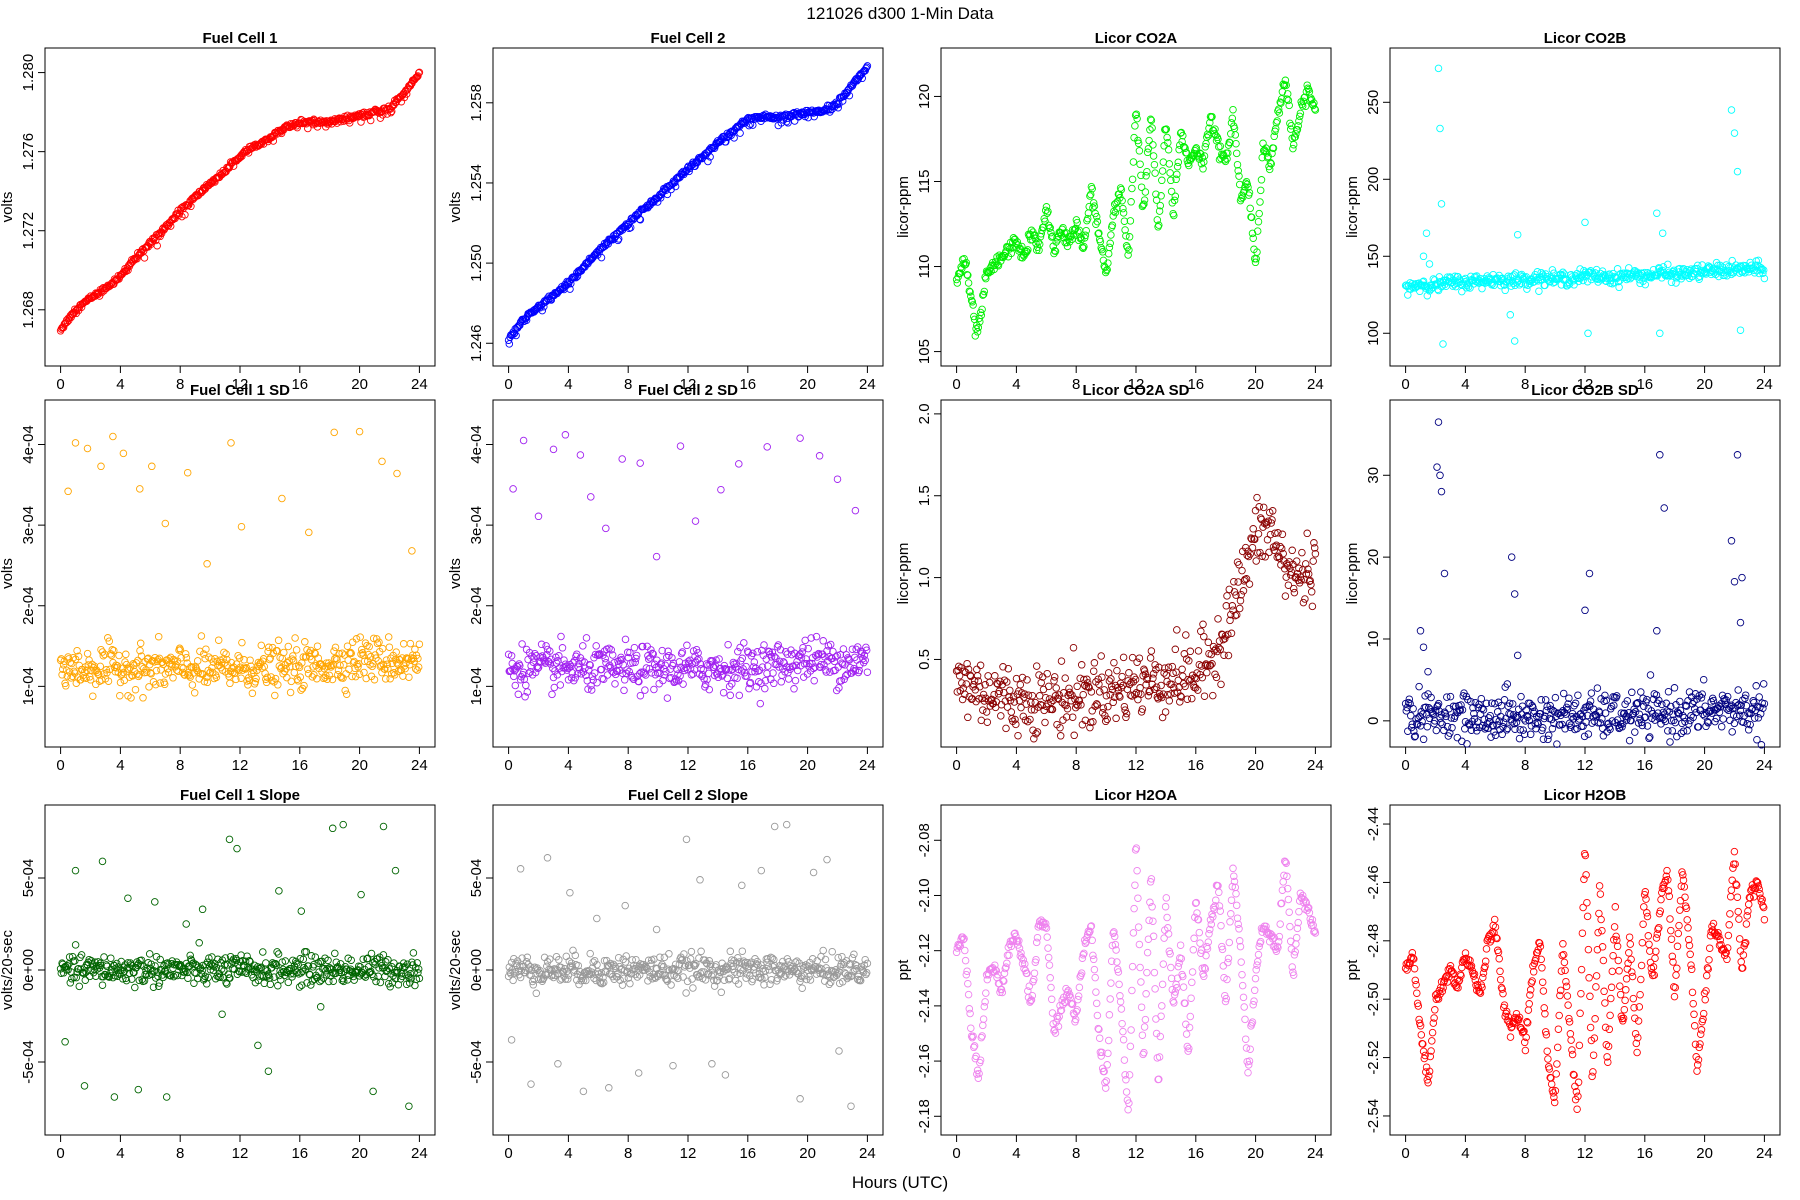 Image resolution: width=1800 pixels, height=1200 pixels. I want to click on y-tick-label: 1.0, so click(924, 577).